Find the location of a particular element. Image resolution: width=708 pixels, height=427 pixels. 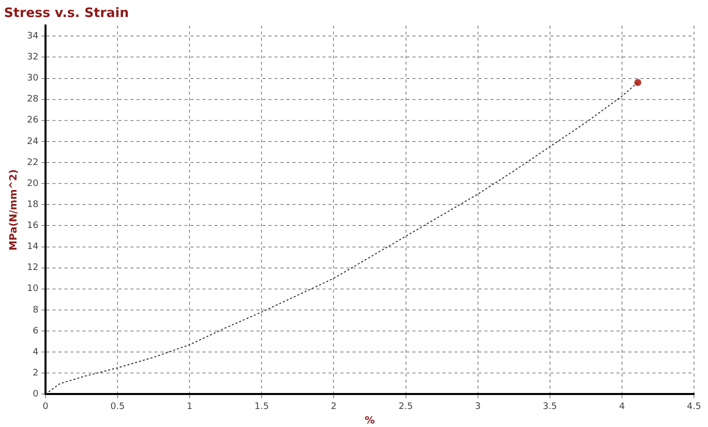

x-tick-label: 2 is located at coordinates (333, 407).